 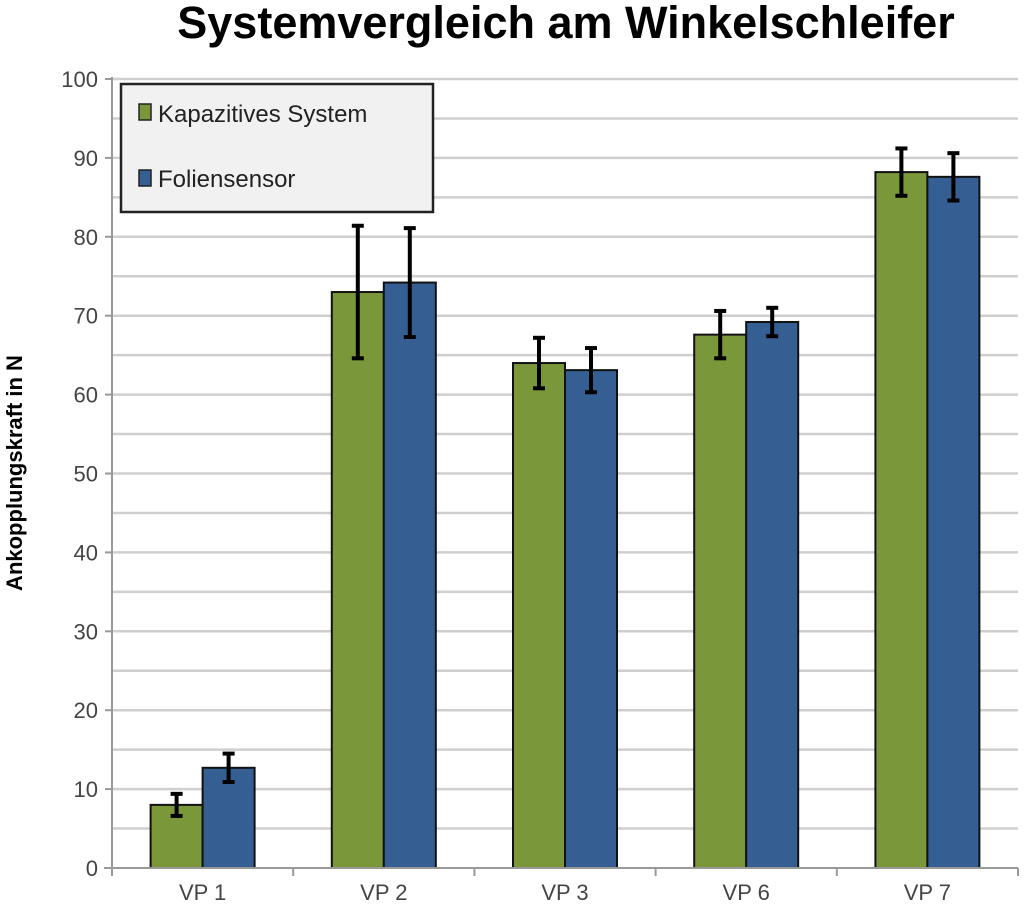 I want to click on y-tick-label: 90, so click(x=86, y=158).